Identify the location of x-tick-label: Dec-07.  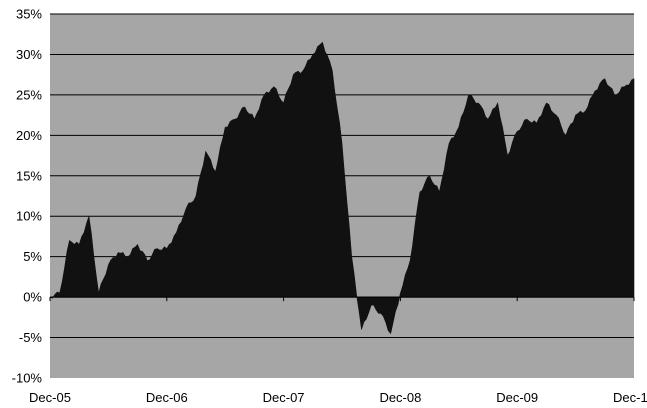
(284, 397).